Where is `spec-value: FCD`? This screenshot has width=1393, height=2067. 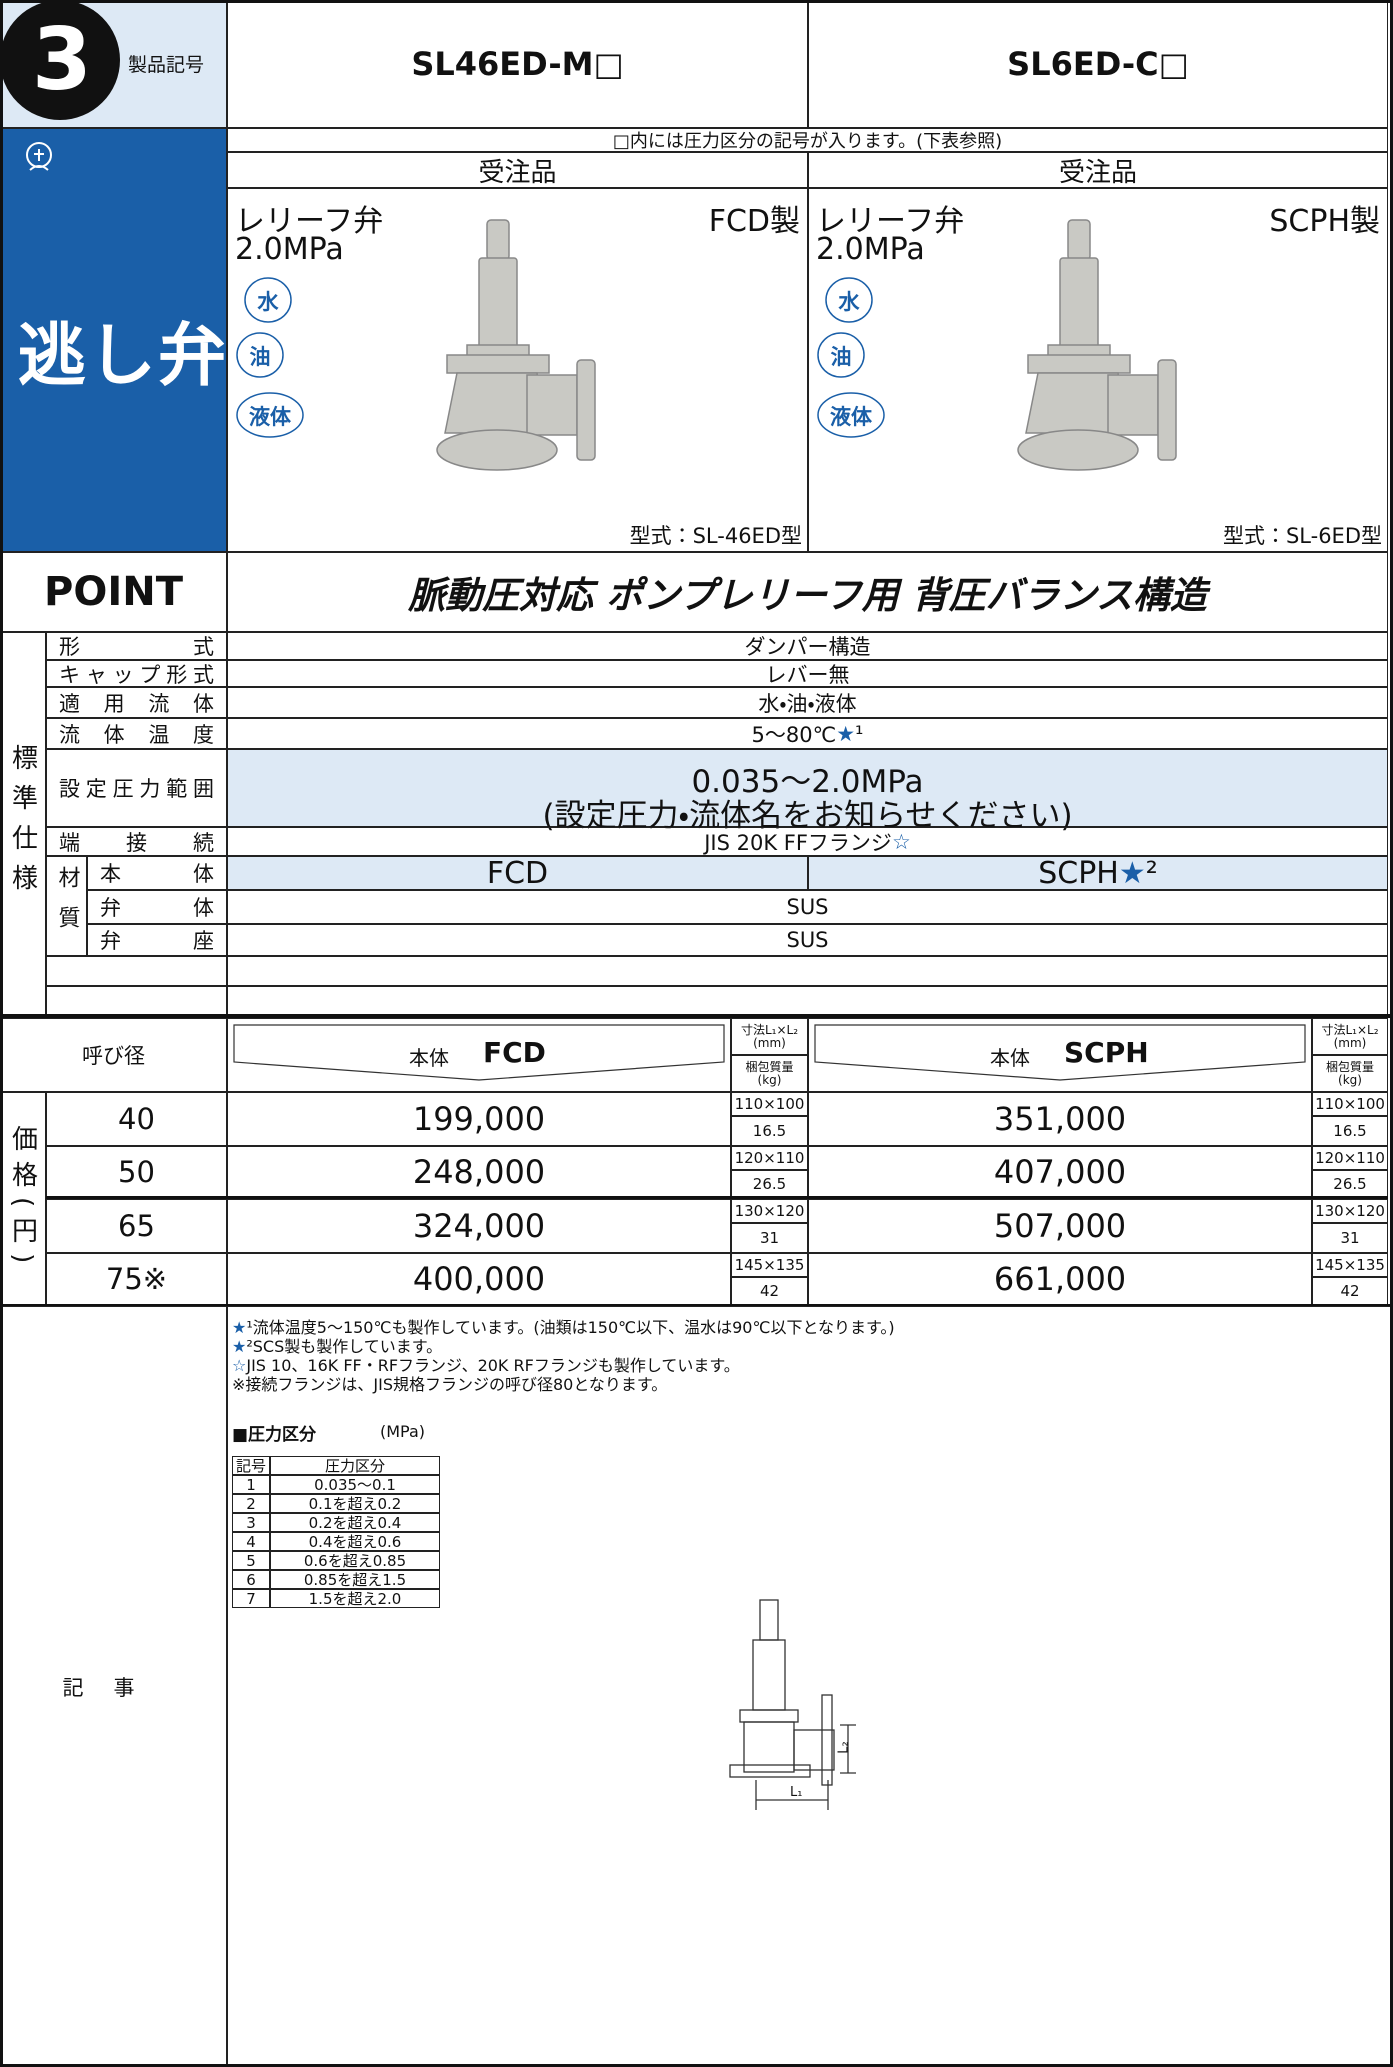
spec-value: FCD is located at coordinates (517, 873).